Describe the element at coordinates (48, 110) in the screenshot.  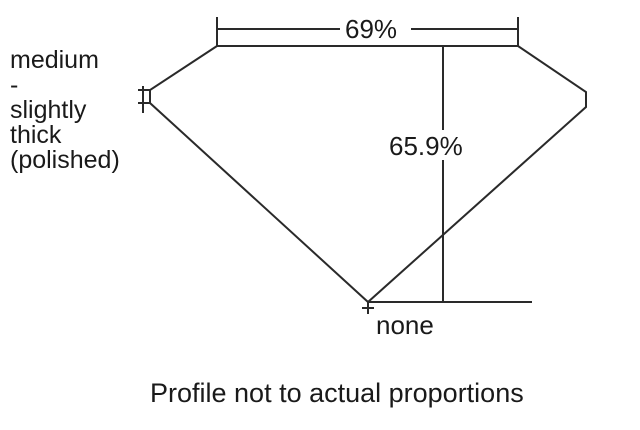
I see `girdle-line: slightly` at that location.